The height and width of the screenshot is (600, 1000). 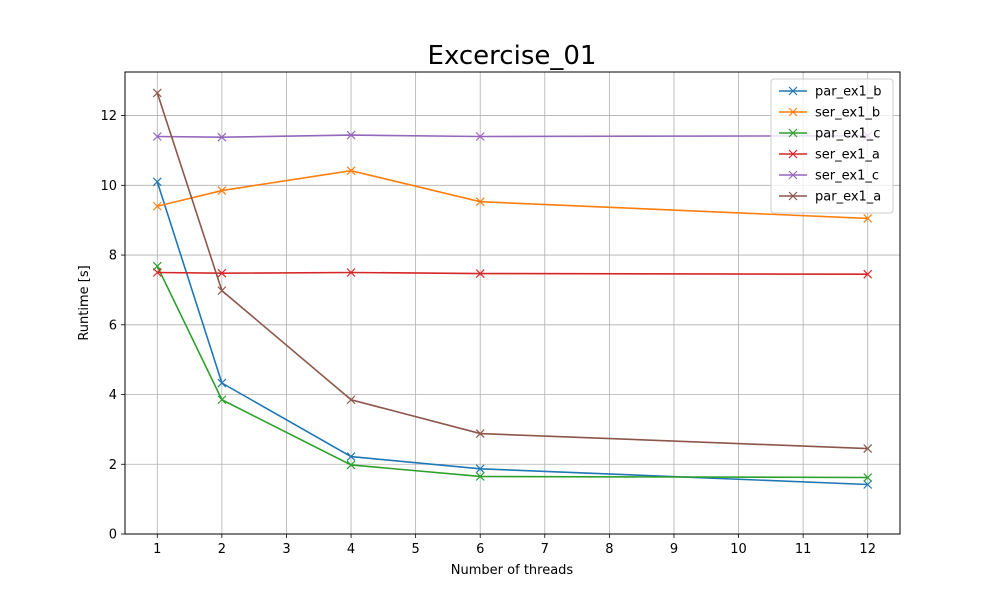 What do you see at coordinates (351, 549) in the screenshot?
I see `x-tick-label: 4` at bounding box center [351, 549].